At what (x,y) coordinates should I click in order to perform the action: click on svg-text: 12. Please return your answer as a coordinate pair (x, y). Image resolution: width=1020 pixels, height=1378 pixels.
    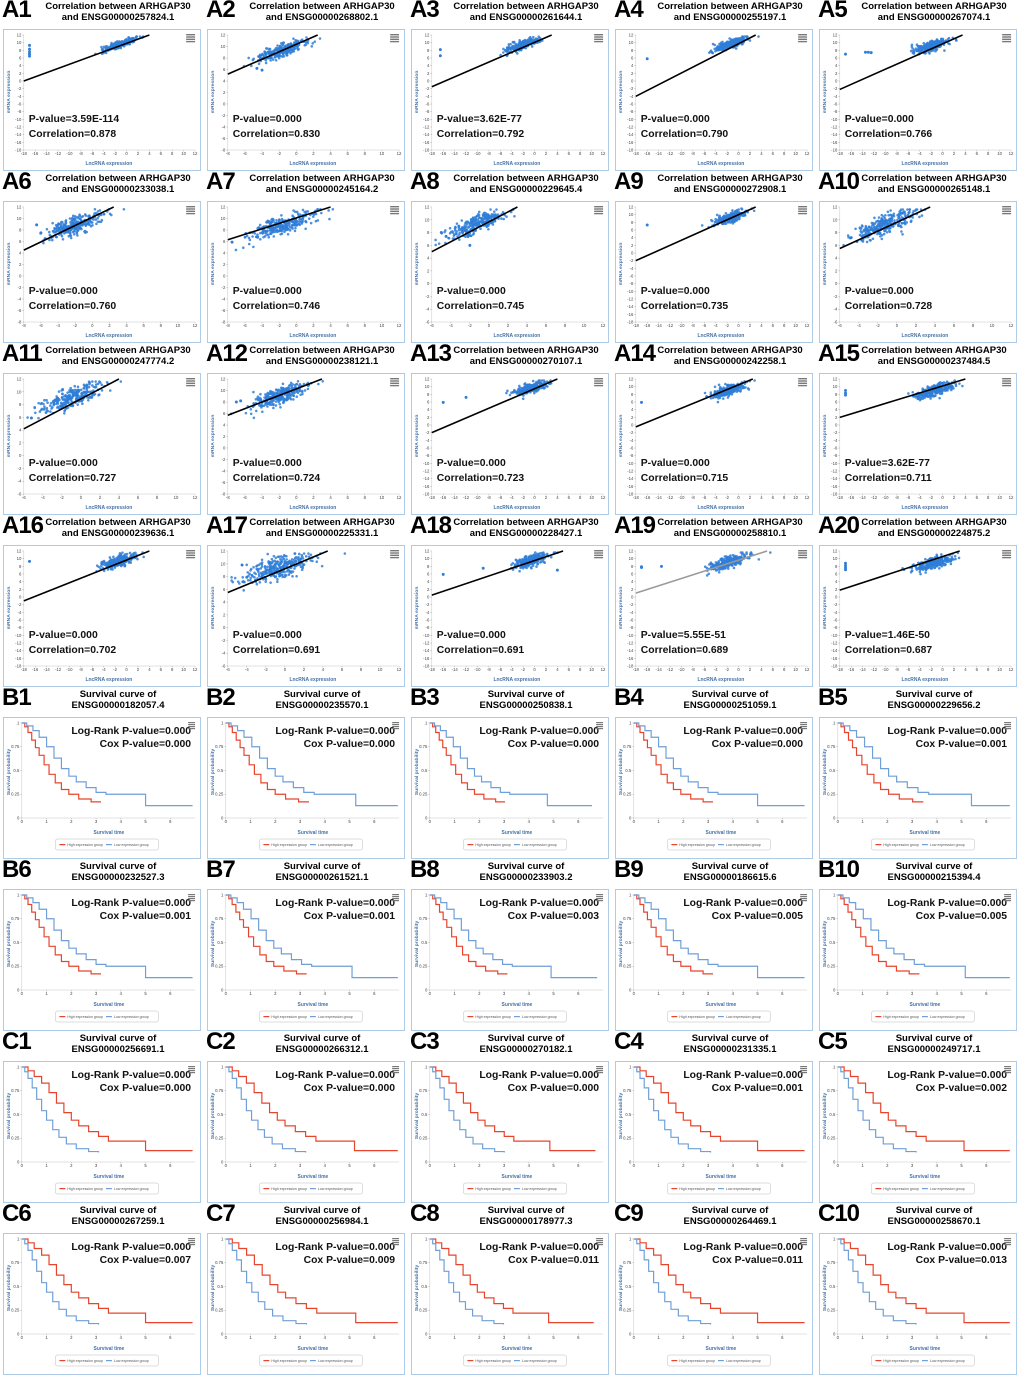
    Looking at the image, I should click on (835, 206).